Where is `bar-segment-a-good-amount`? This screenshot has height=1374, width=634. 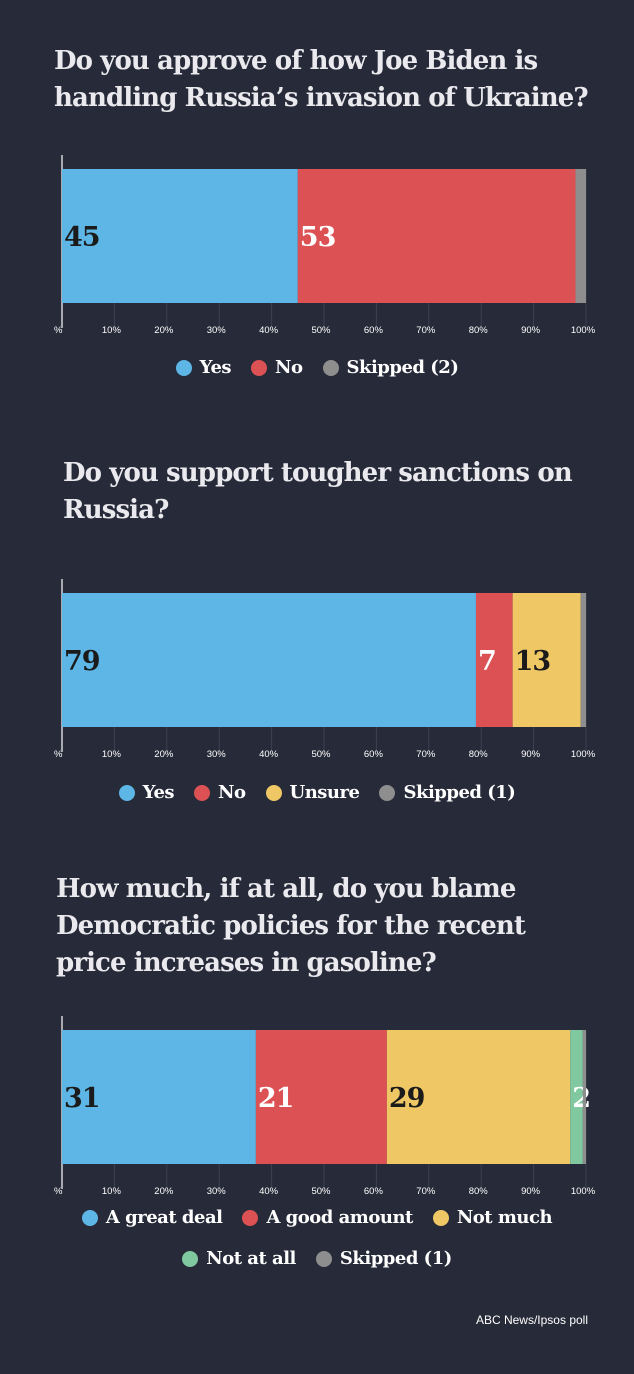 bar-segment-a-good-amount is located at coordinates (321, 1097).